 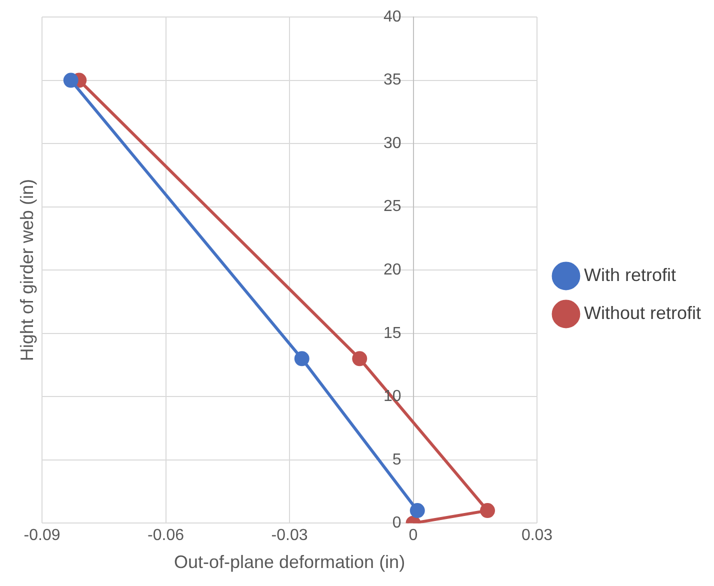 What do you see at coordinates (26, 270) in the screenshot?
I see `y-axis-title: Hight of girder web (in)` at bounding box center [26, 270].